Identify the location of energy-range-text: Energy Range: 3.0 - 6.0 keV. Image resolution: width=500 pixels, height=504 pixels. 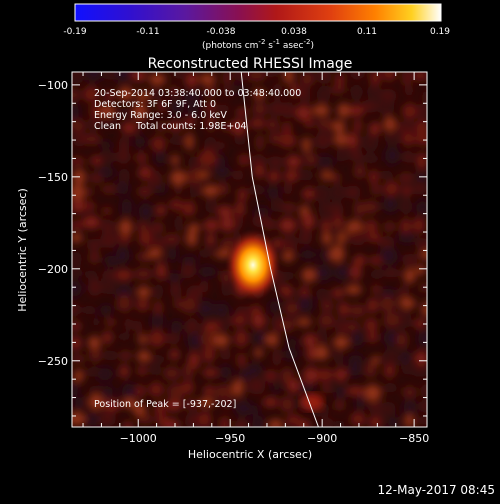
(160, 115).